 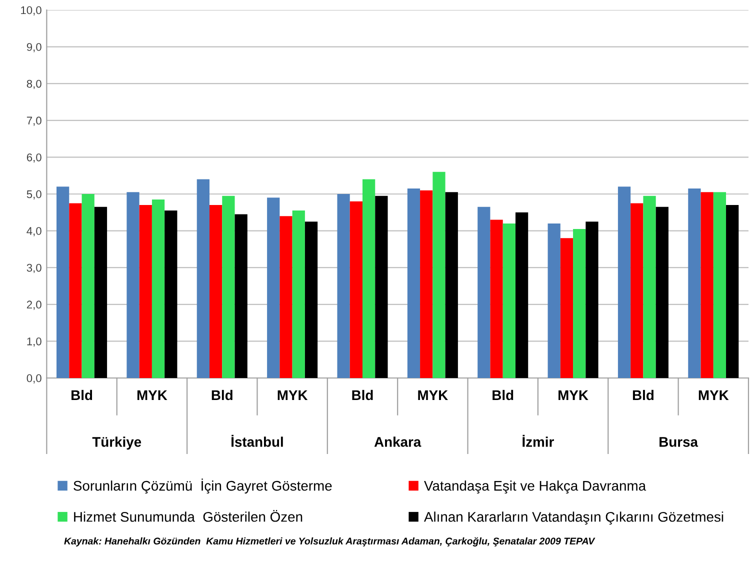 What do you see at coordinates (34, 305) in the screenshot?
I see `y-tick-label: 2,0` at bounding box center [34, 305].